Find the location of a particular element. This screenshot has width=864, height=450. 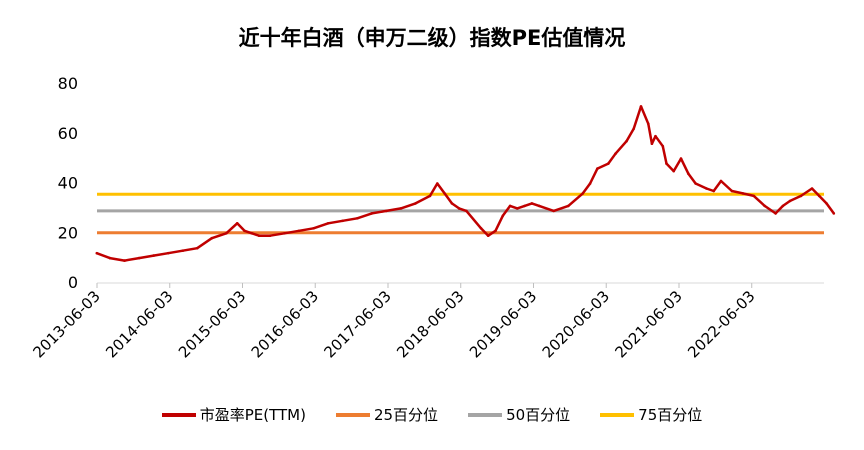

y-tick-label: 40 is located at coordinates (68, 183).